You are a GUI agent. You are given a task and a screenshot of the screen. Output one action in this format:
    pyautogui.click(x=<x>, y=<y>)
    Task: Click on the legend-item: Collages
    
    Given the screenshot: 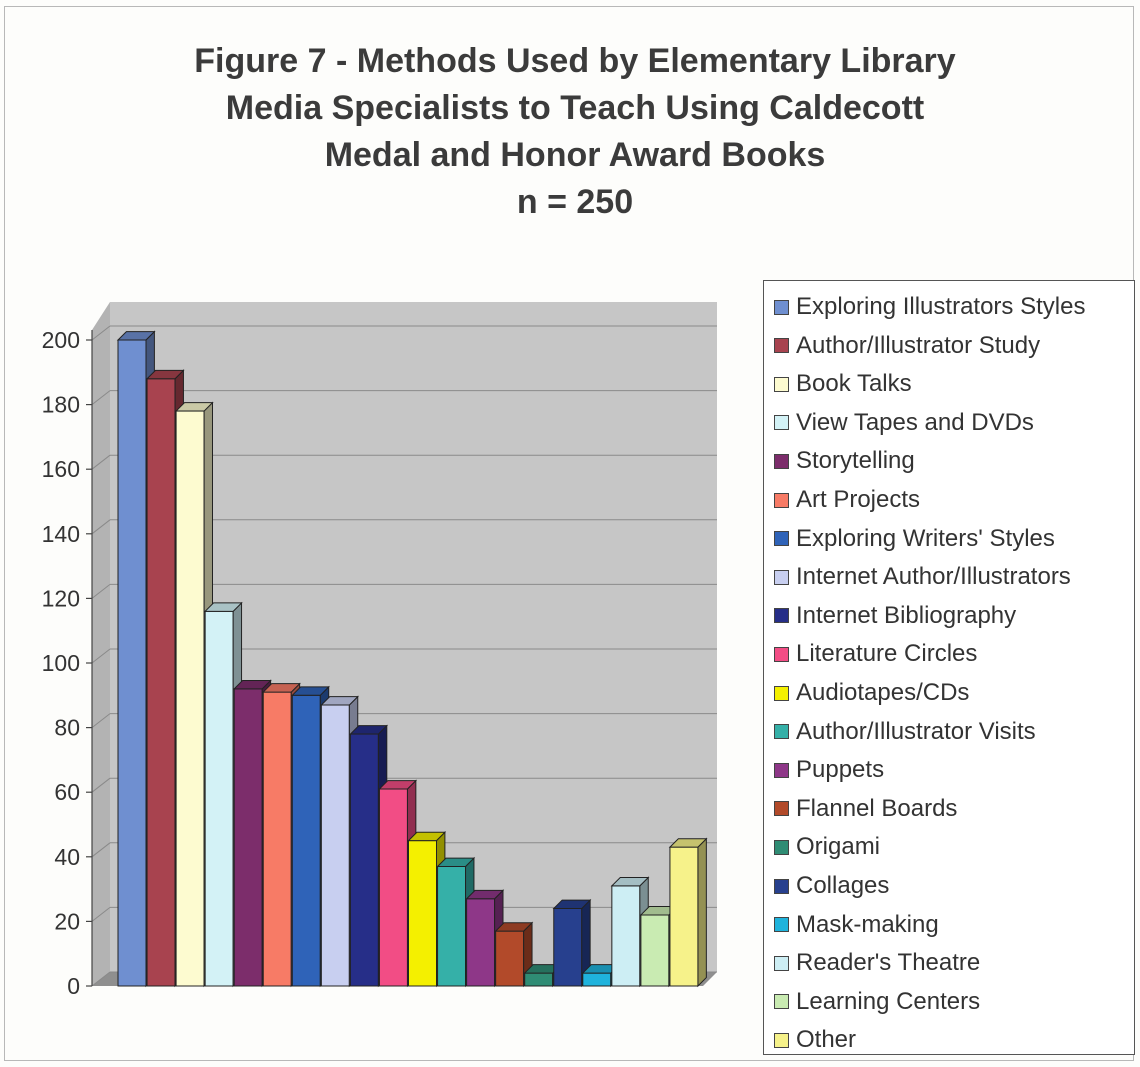 What is the action you would take?
    pyautogui.click(x=831, y=886)
    